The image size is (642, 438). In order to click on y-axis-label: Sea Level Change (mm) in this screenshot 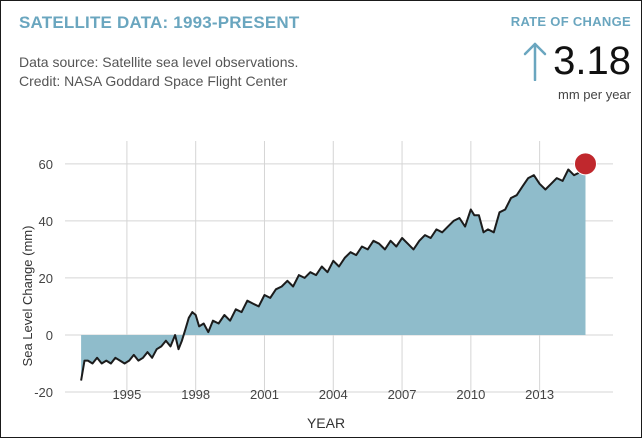, I will do `click(27, 296)`.